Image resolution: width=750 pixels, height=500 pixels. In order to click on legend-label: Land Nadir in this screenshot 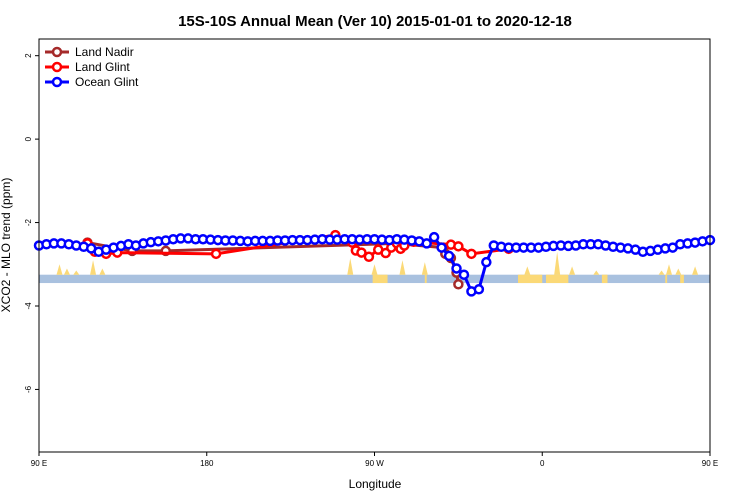, I will do `click(104, 52)`.